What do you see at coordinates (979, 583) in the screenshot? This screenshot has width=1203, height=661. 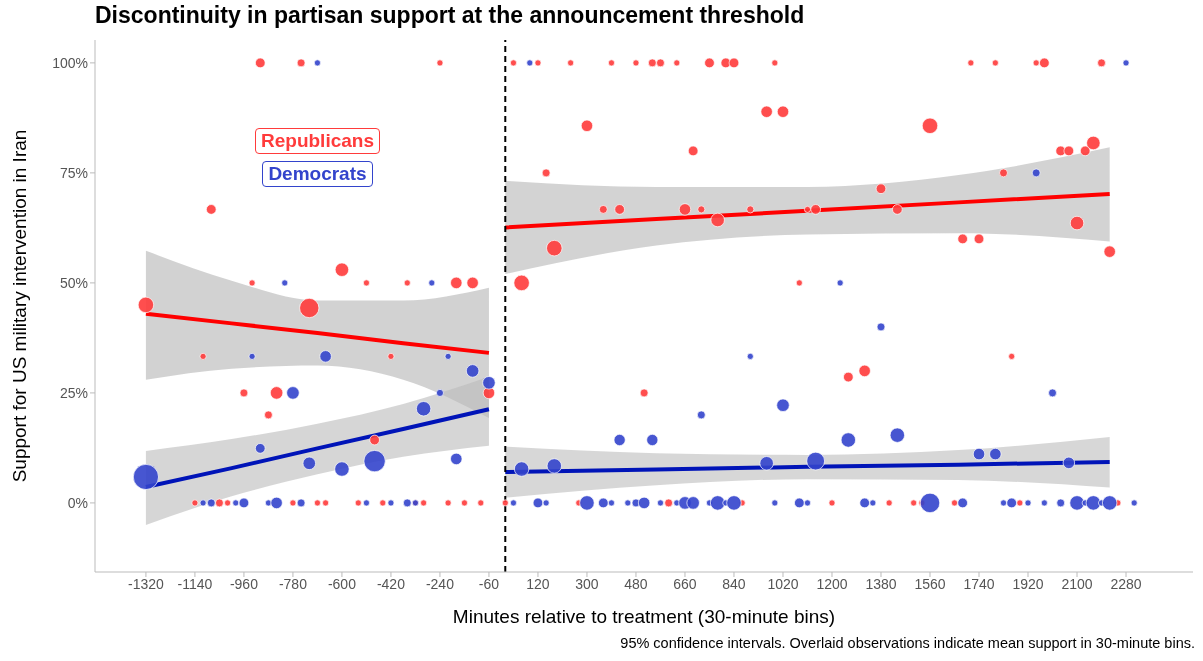 I see `x-tick-label: 1740` at bounding box center [979, 583].